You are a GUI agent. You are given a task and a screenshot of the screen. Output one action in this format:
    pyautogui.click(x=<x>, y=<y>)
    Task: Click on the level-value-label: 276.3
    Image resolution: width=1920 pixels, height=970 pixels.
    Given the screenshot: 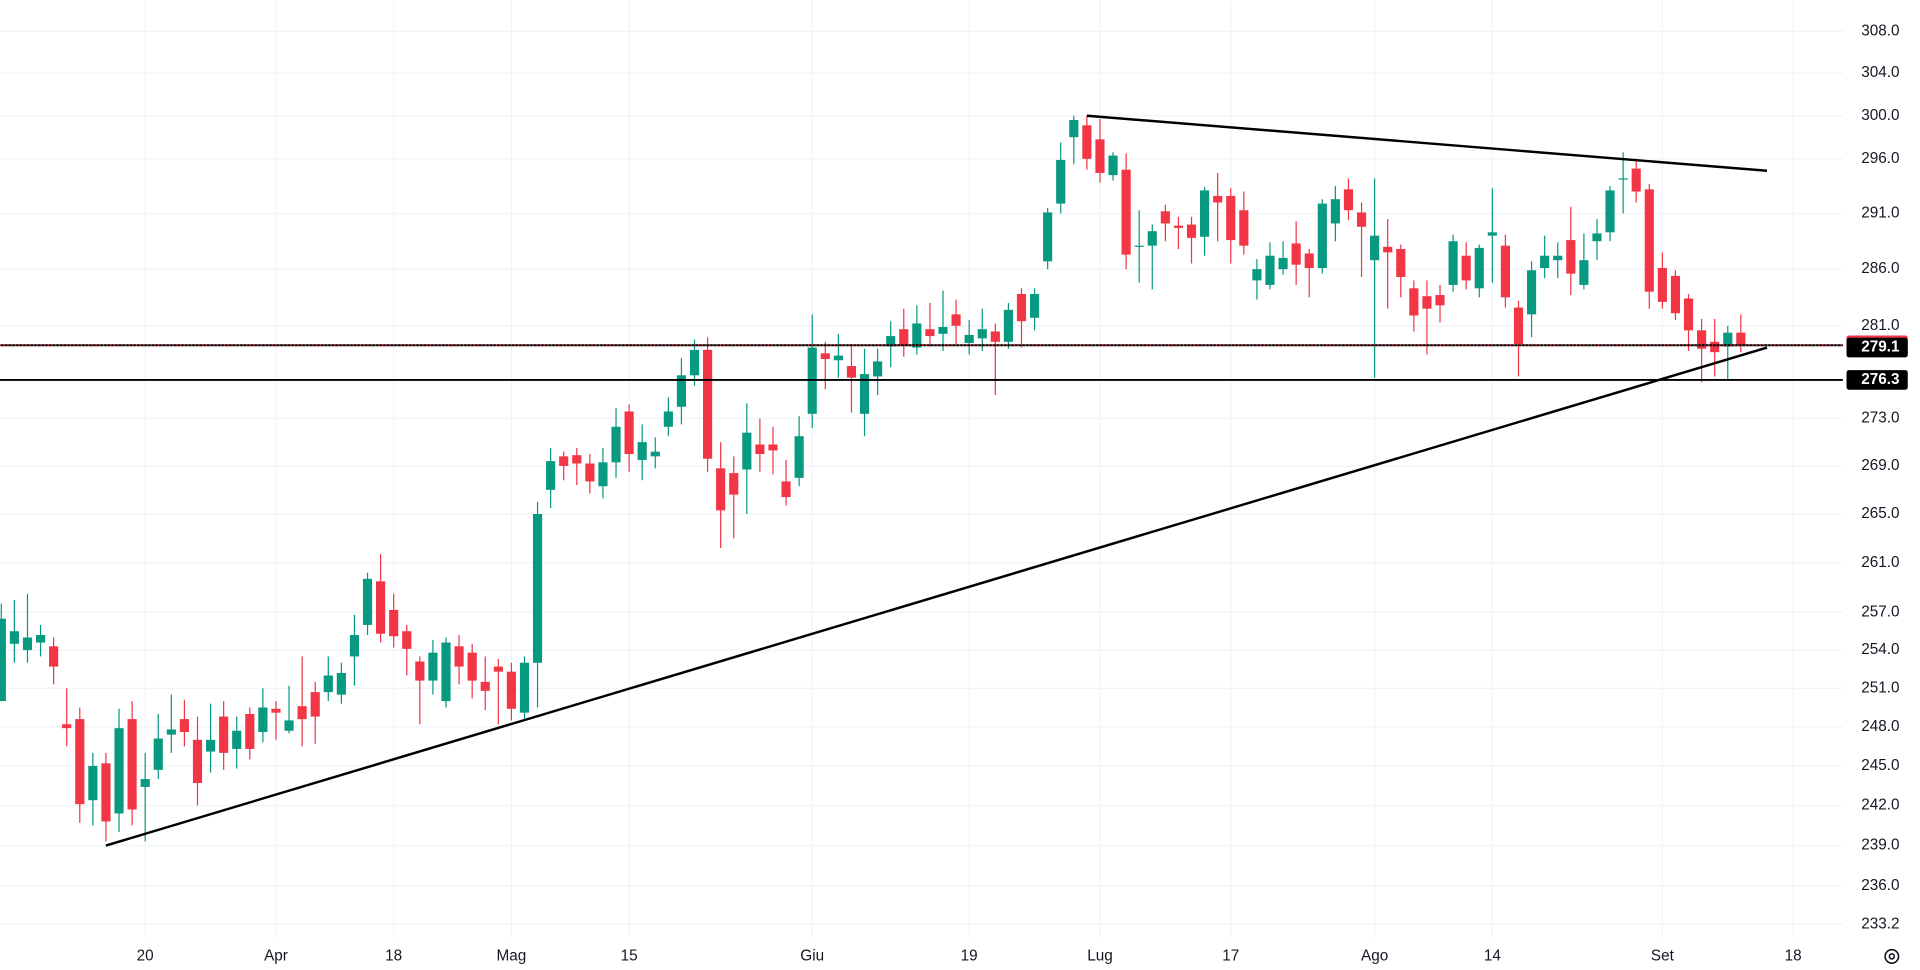 What is the action you would take?
    pyautogui.click(x=1880, y=379)
    